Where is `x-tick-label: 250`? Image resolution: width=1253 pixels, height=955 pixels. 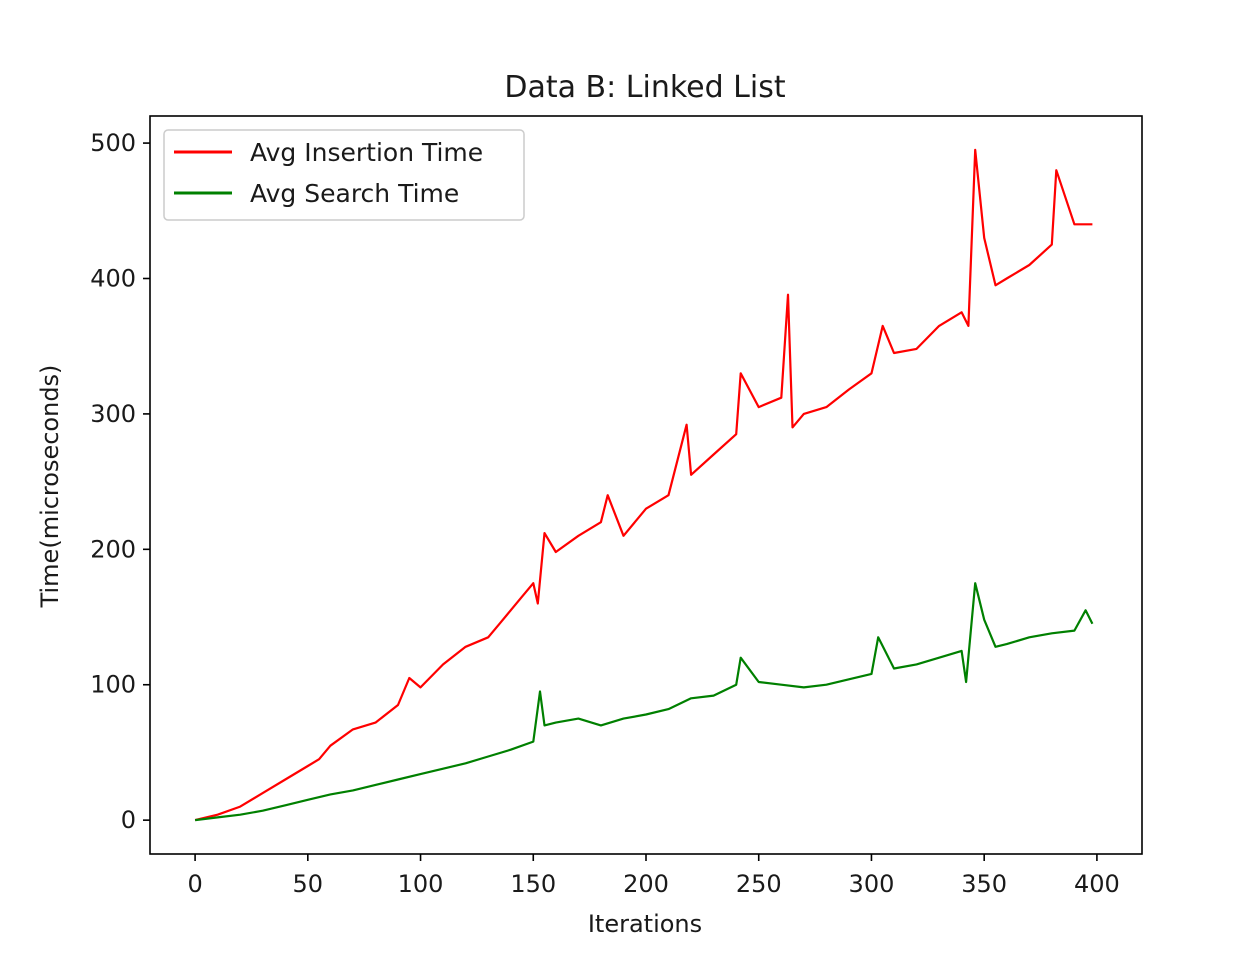 x-tick-label: 250 is located at coordinates (759, 884).